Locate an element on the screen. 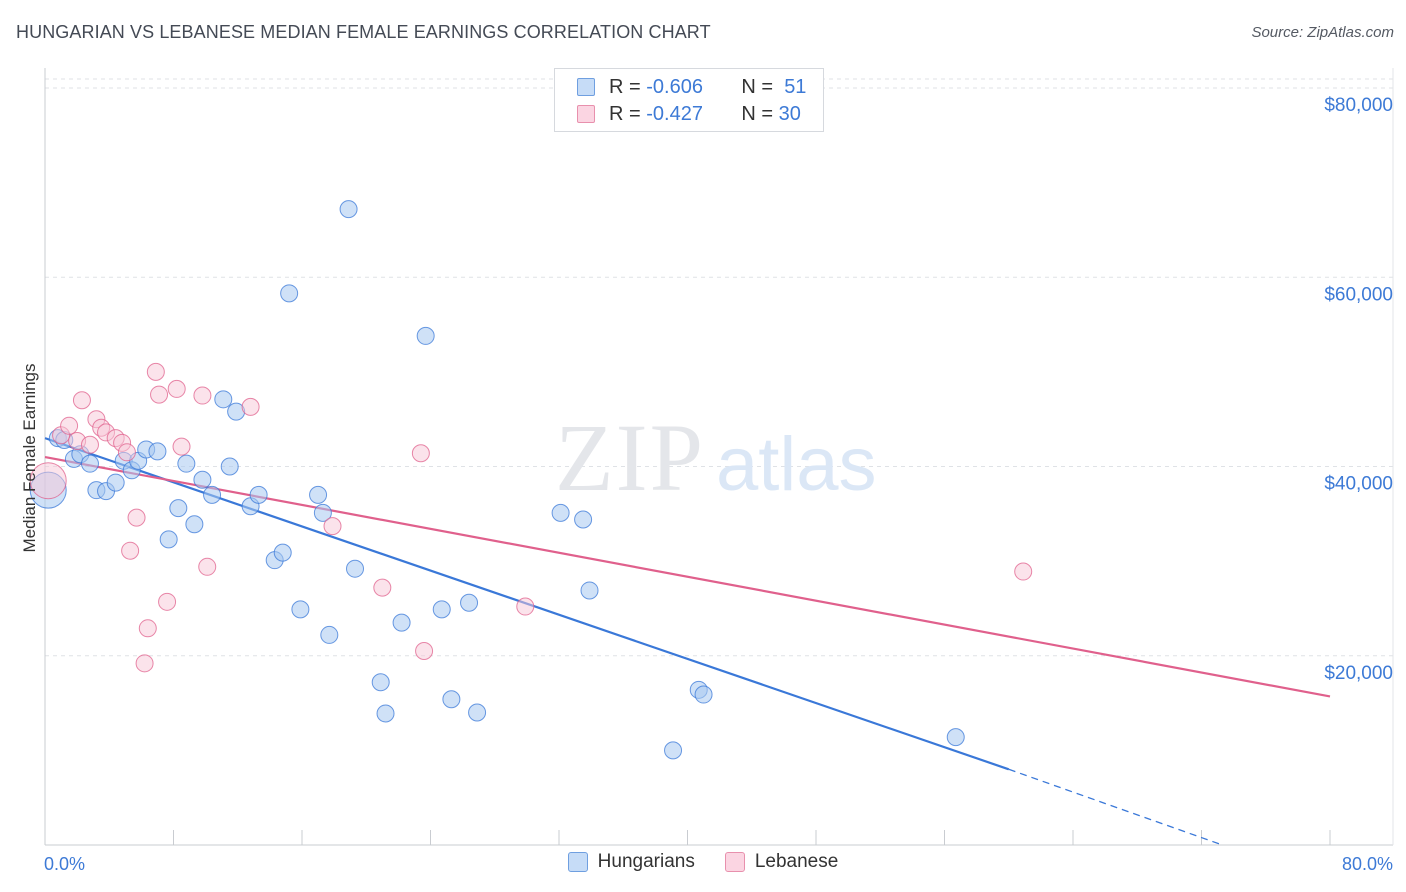 This screenshot has width=1406, height=892. y-tick-label: $20,000 is located at coordinates (1358, 673).